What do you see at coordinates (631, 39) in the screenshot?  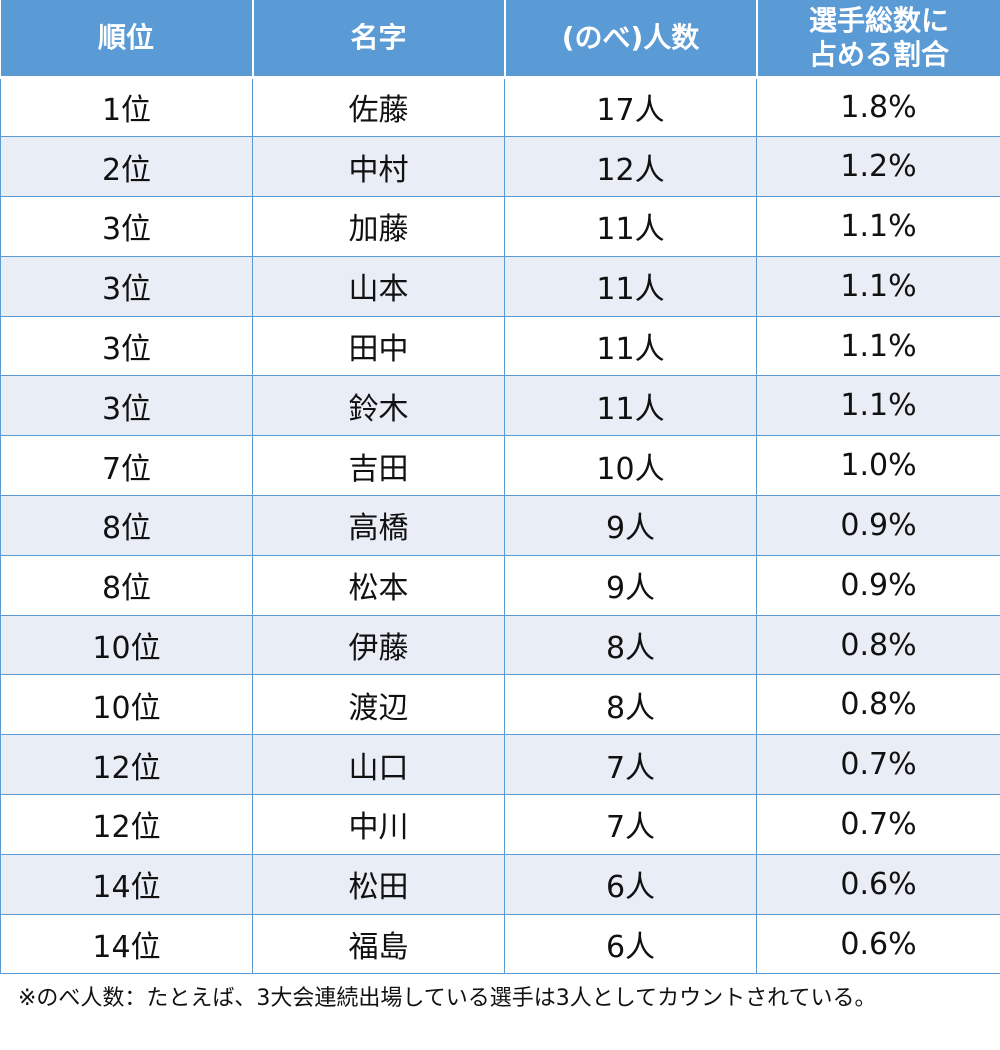 I see `header-count: (のべ)人数` at bounding box center [631, 39].